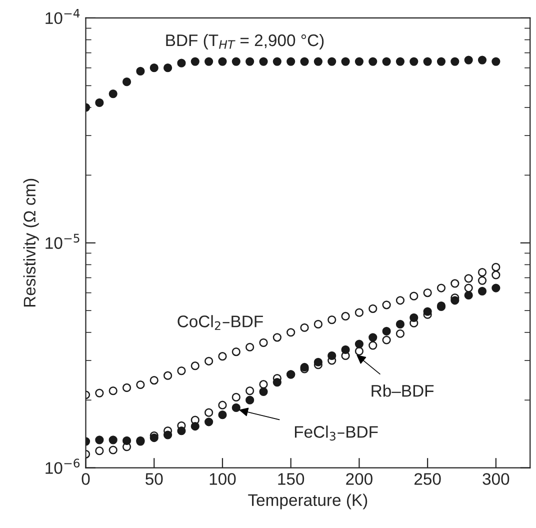 This screenshot has width=536, height=528. What do you see at coordinates (63, 16) in the screenshot?
I see `y-tick-label: 10$^{−4}$` at bounding box center [63, 16].